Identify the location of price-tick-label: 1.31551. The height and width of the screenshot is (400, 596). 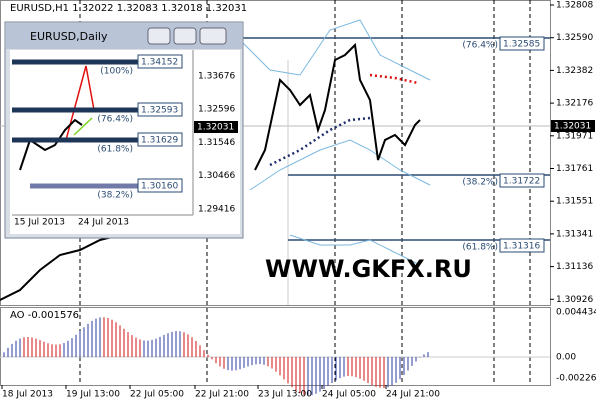
(574, 202).